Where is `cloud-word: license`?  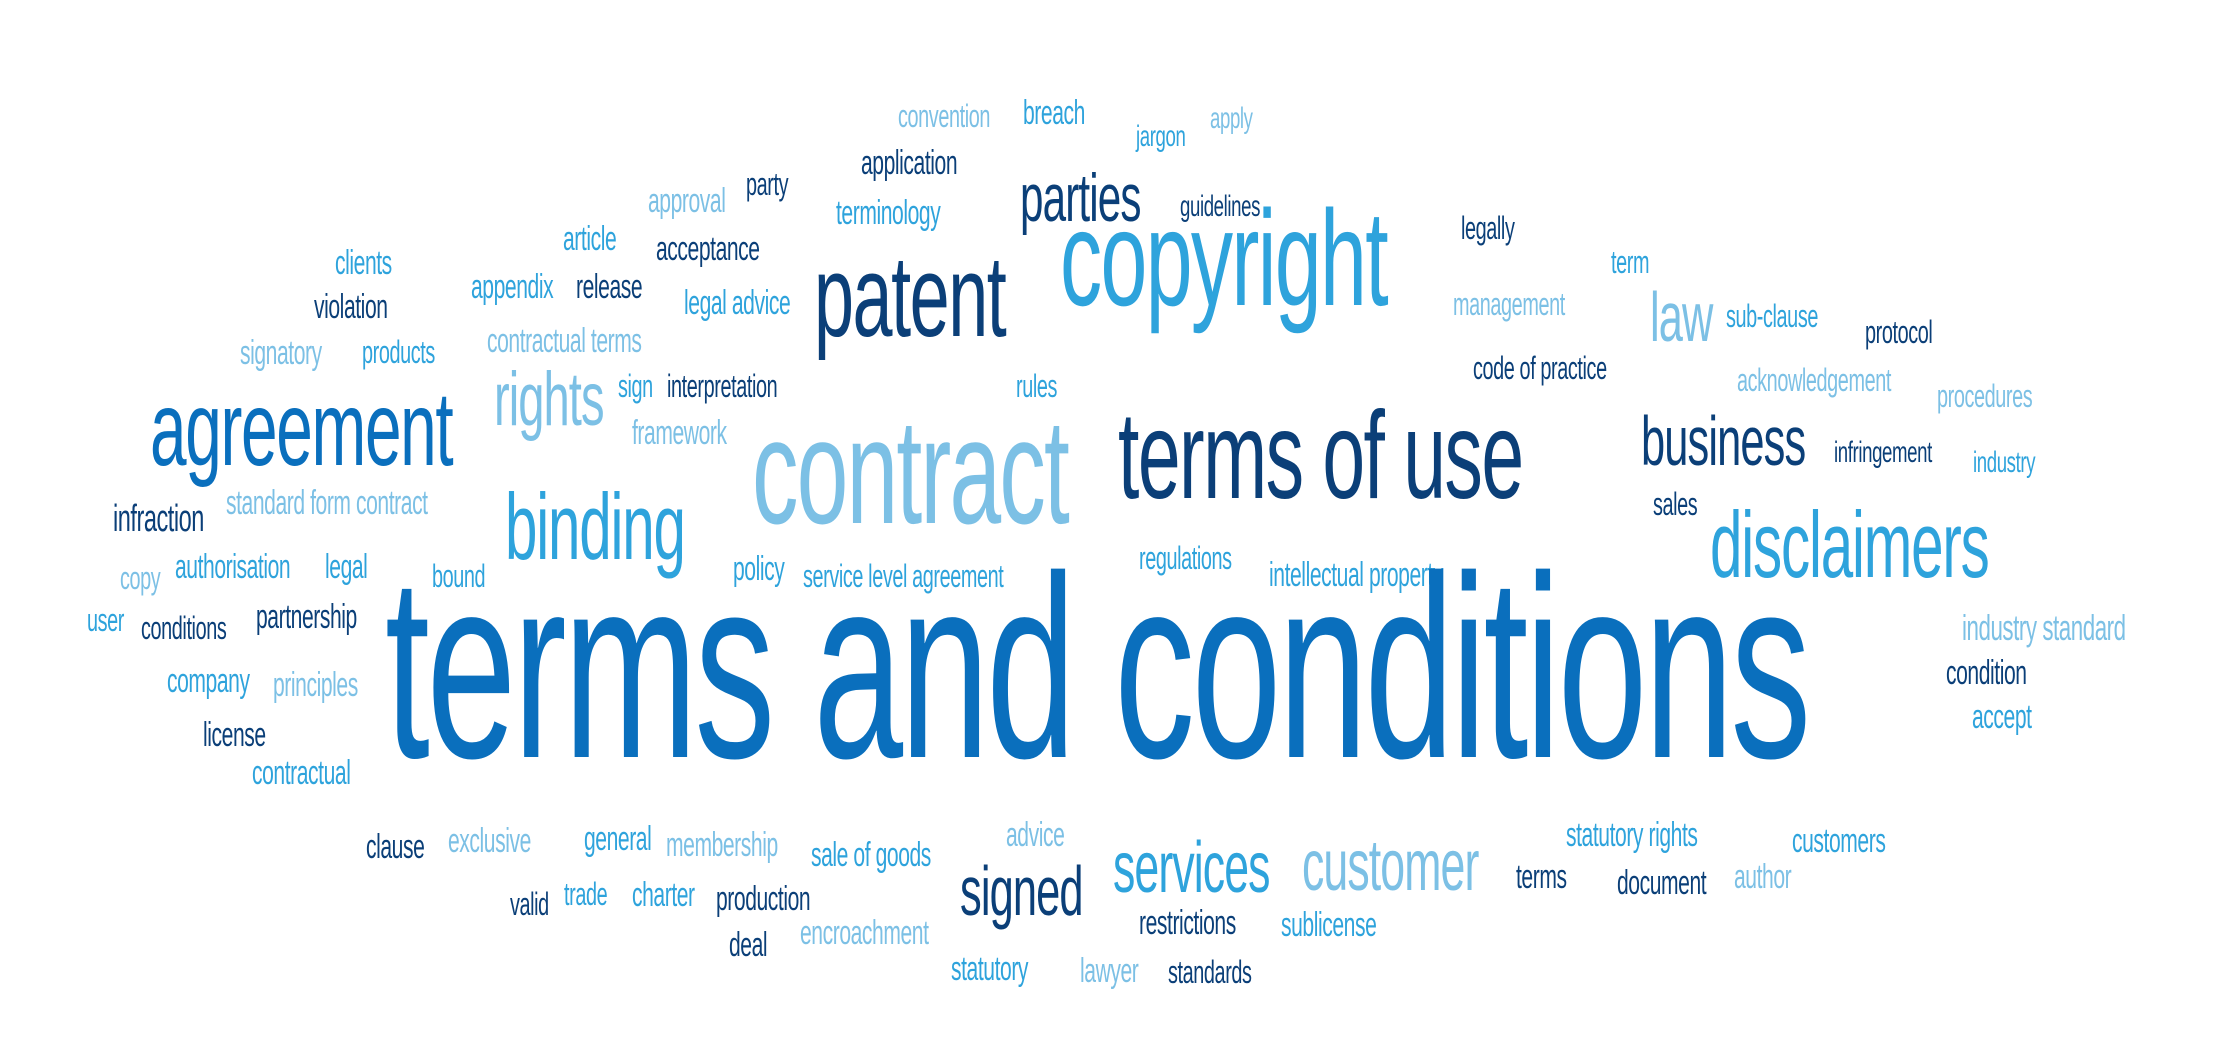 cloud-word: license is located at coordinates (234, 735).